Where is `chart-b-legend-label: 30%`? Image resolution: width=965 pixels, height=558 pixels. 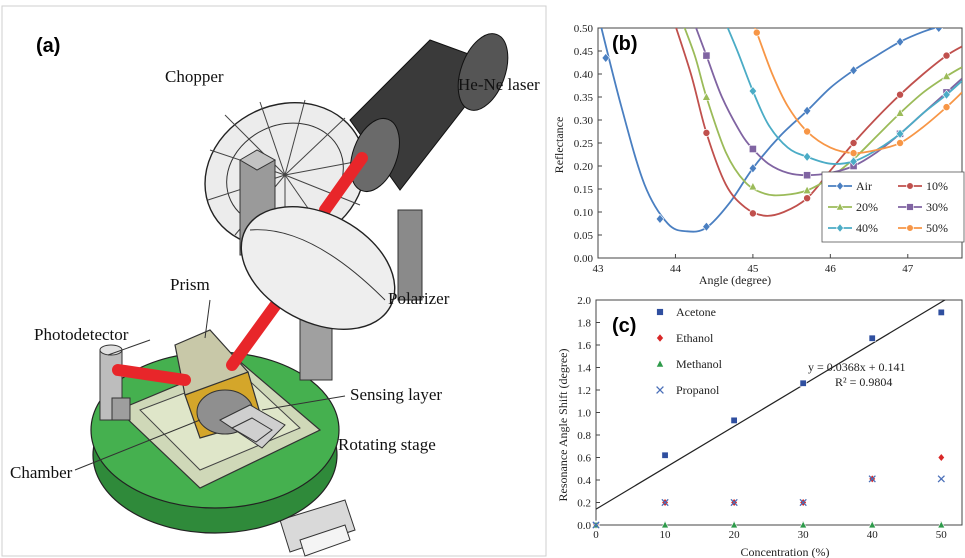 chart-b-legend-label: 30% is located at coordinates (937, 207).